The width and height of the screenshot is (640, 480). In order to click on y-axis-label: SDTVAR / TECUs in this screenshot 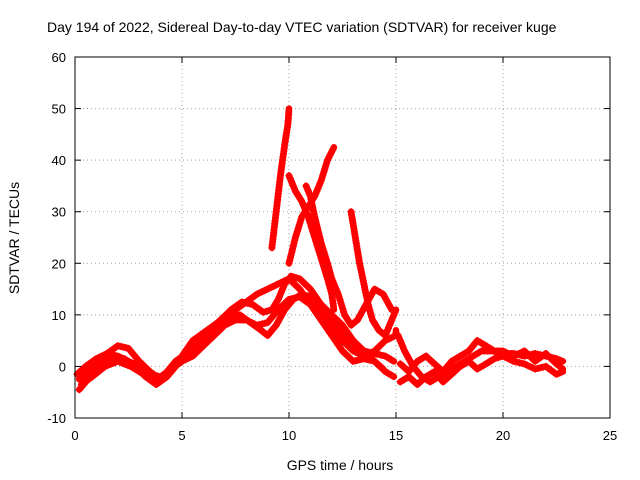, I will do `click(14, 238)`.